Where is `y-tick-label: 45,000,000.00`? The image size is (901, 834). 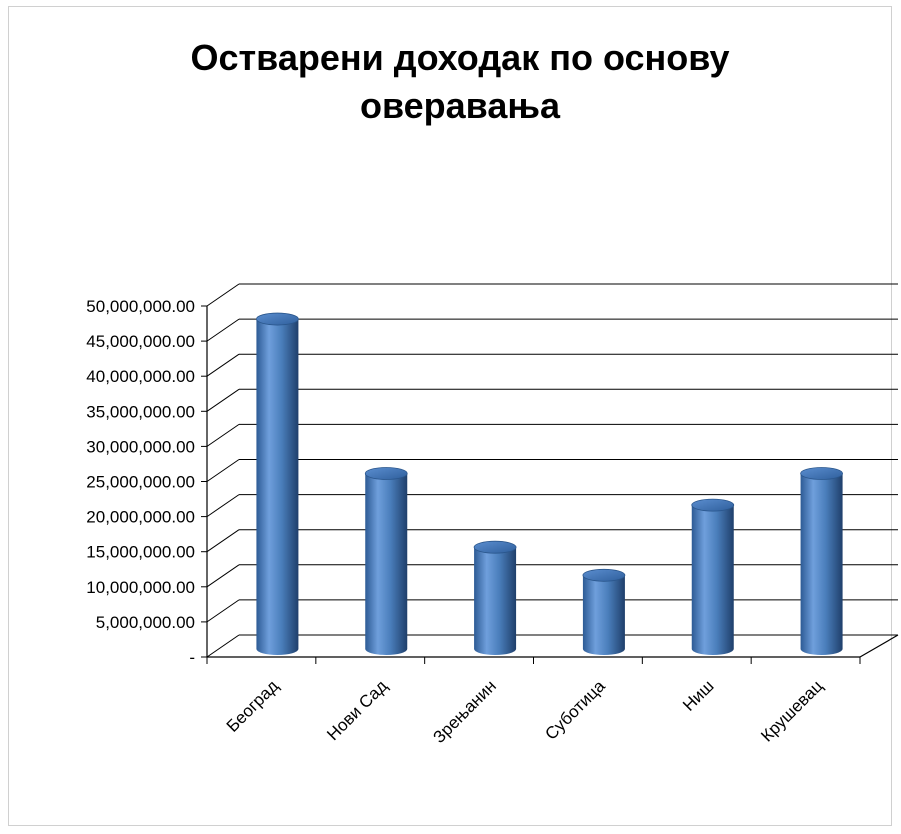
y-tick-label: 45,000,000.00 is located at coordinates (140, 341).